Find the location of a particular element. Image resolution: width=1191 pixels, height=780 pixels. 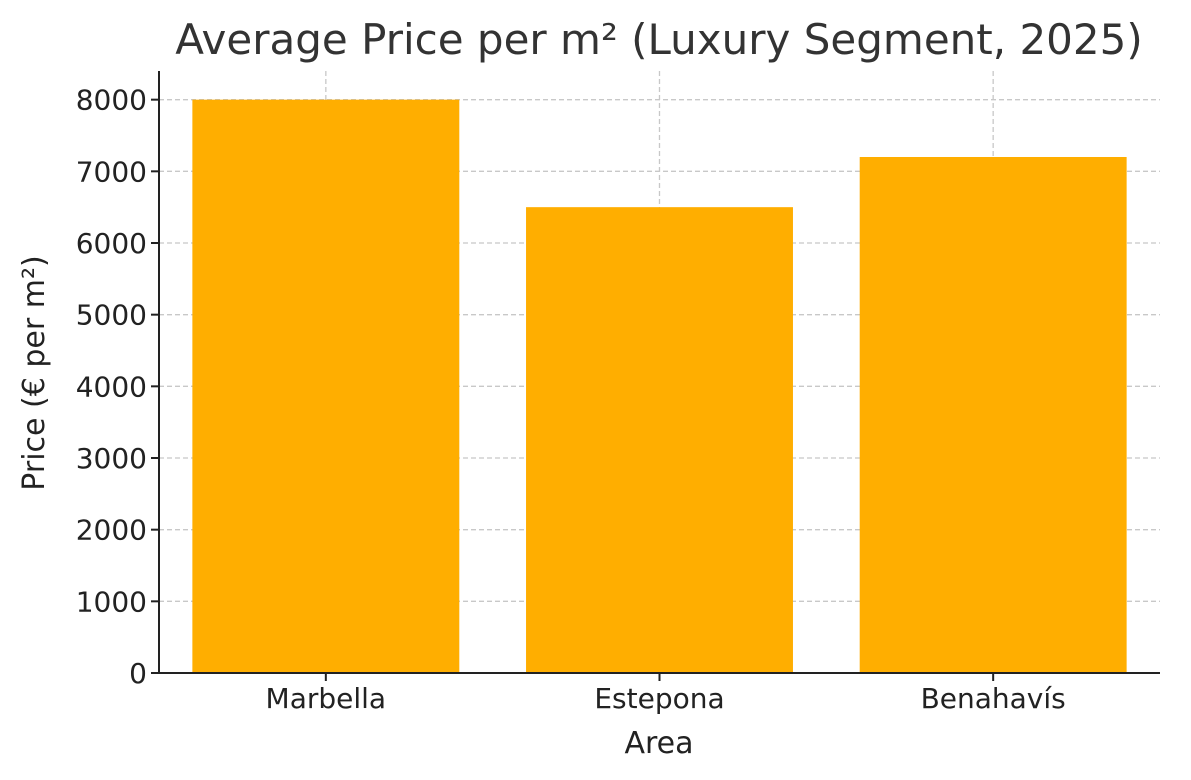

y-tick-label: 4000 is located at coordinates (111, 386).